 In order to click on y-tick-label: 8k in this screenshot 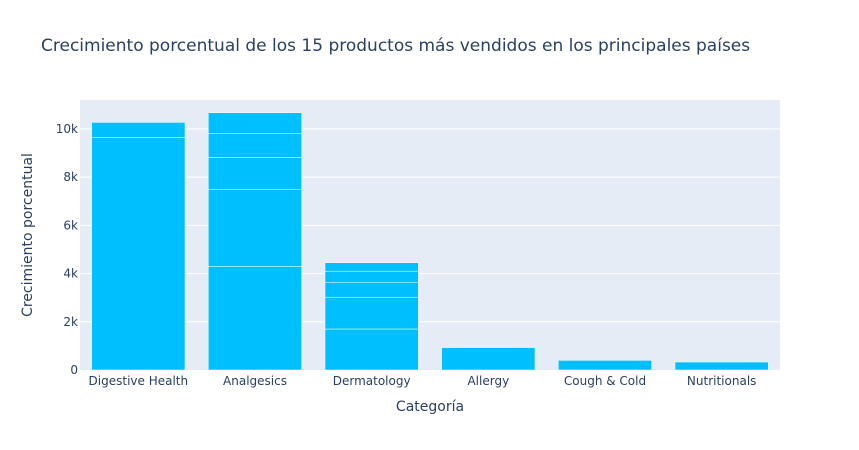, I will do `click(70, 177)`.